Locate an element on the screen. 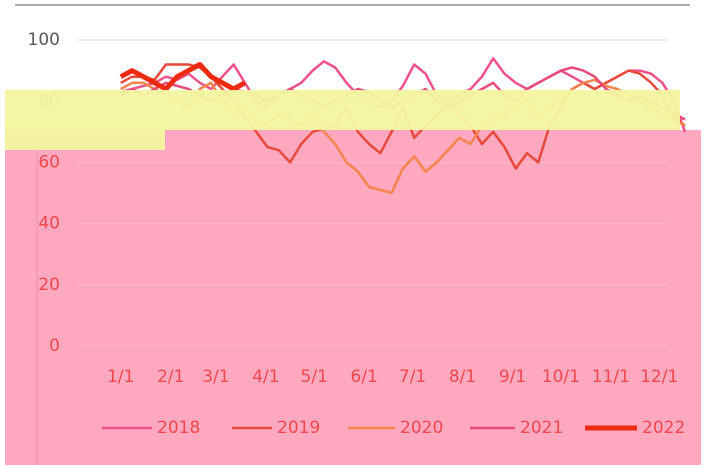 This screenshot has width=704, height=468. x-tick-label: 2/1 is located at coordinates (170, 377).